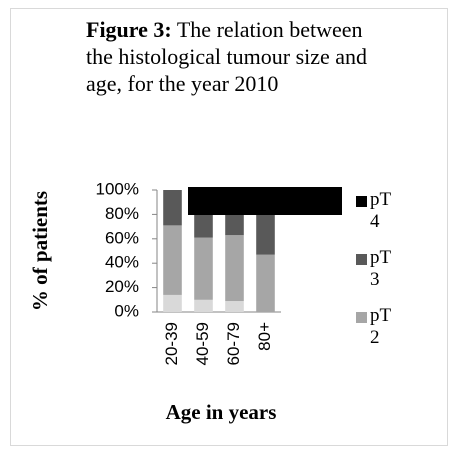 The height and width of the screenshot is (456, 465). I want to click on x-tick-label: 60-79, so click(233, 343).